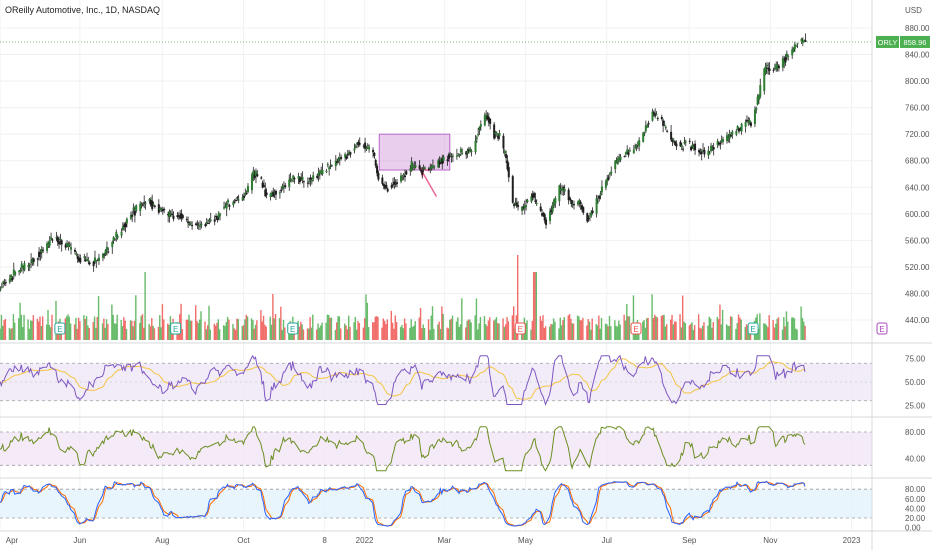 This screenshot has height=555, width=932. What do you see at coordinates (917, 28) in the screenshot?
I see `price-tick-label: 880.00` at bounding box center [917, 28].